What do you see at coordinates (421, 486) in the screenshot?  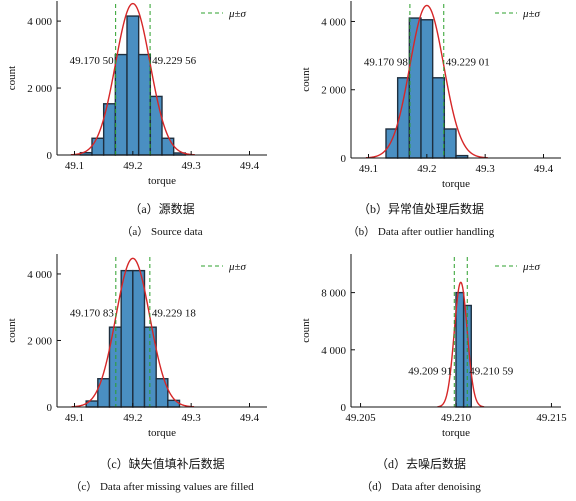 I see `caption-english: （d） Data after denoising` at bounding box center [421, 486].